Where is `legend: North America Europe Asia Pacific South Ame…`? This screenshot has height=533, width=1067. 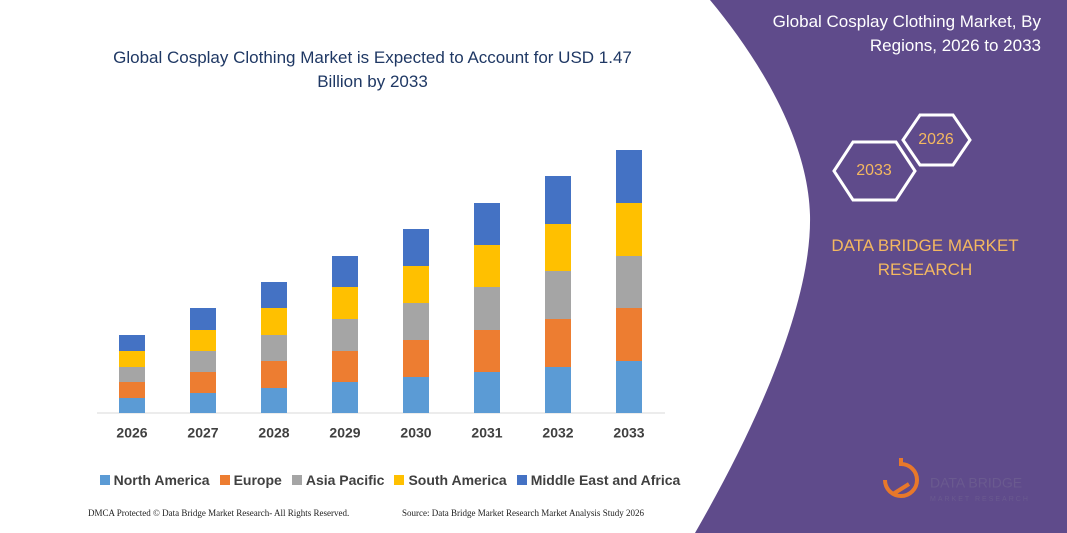
legend: North America Europe Asia Pacific South Ame… is located at coordinates (390, 480).